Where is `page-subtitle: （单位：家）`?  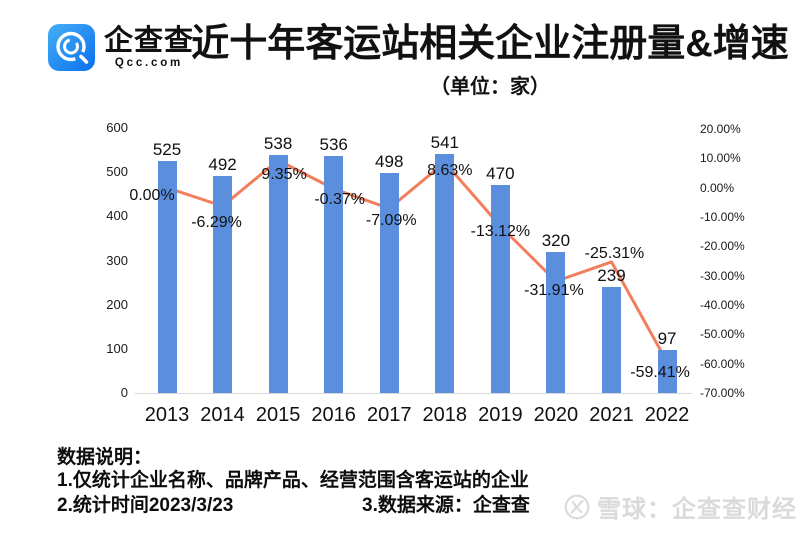 page-subtitle: （单位：家） is located at coordinates (490, 87).